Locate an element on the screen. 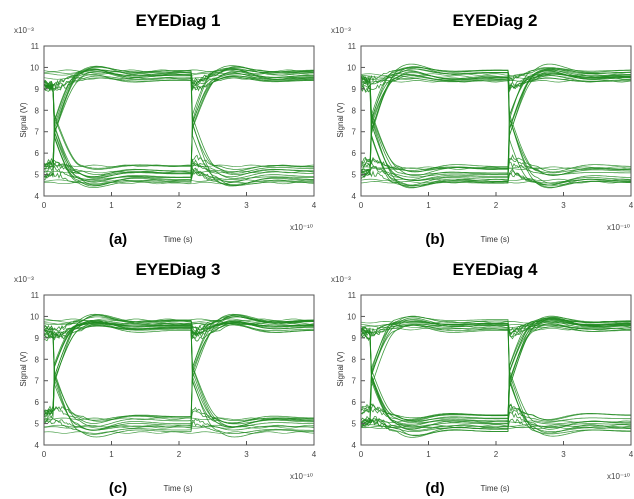 The width and height of the screenshot is (634, 499). y-tick-label: 4 is located at coordinates (354, 445).